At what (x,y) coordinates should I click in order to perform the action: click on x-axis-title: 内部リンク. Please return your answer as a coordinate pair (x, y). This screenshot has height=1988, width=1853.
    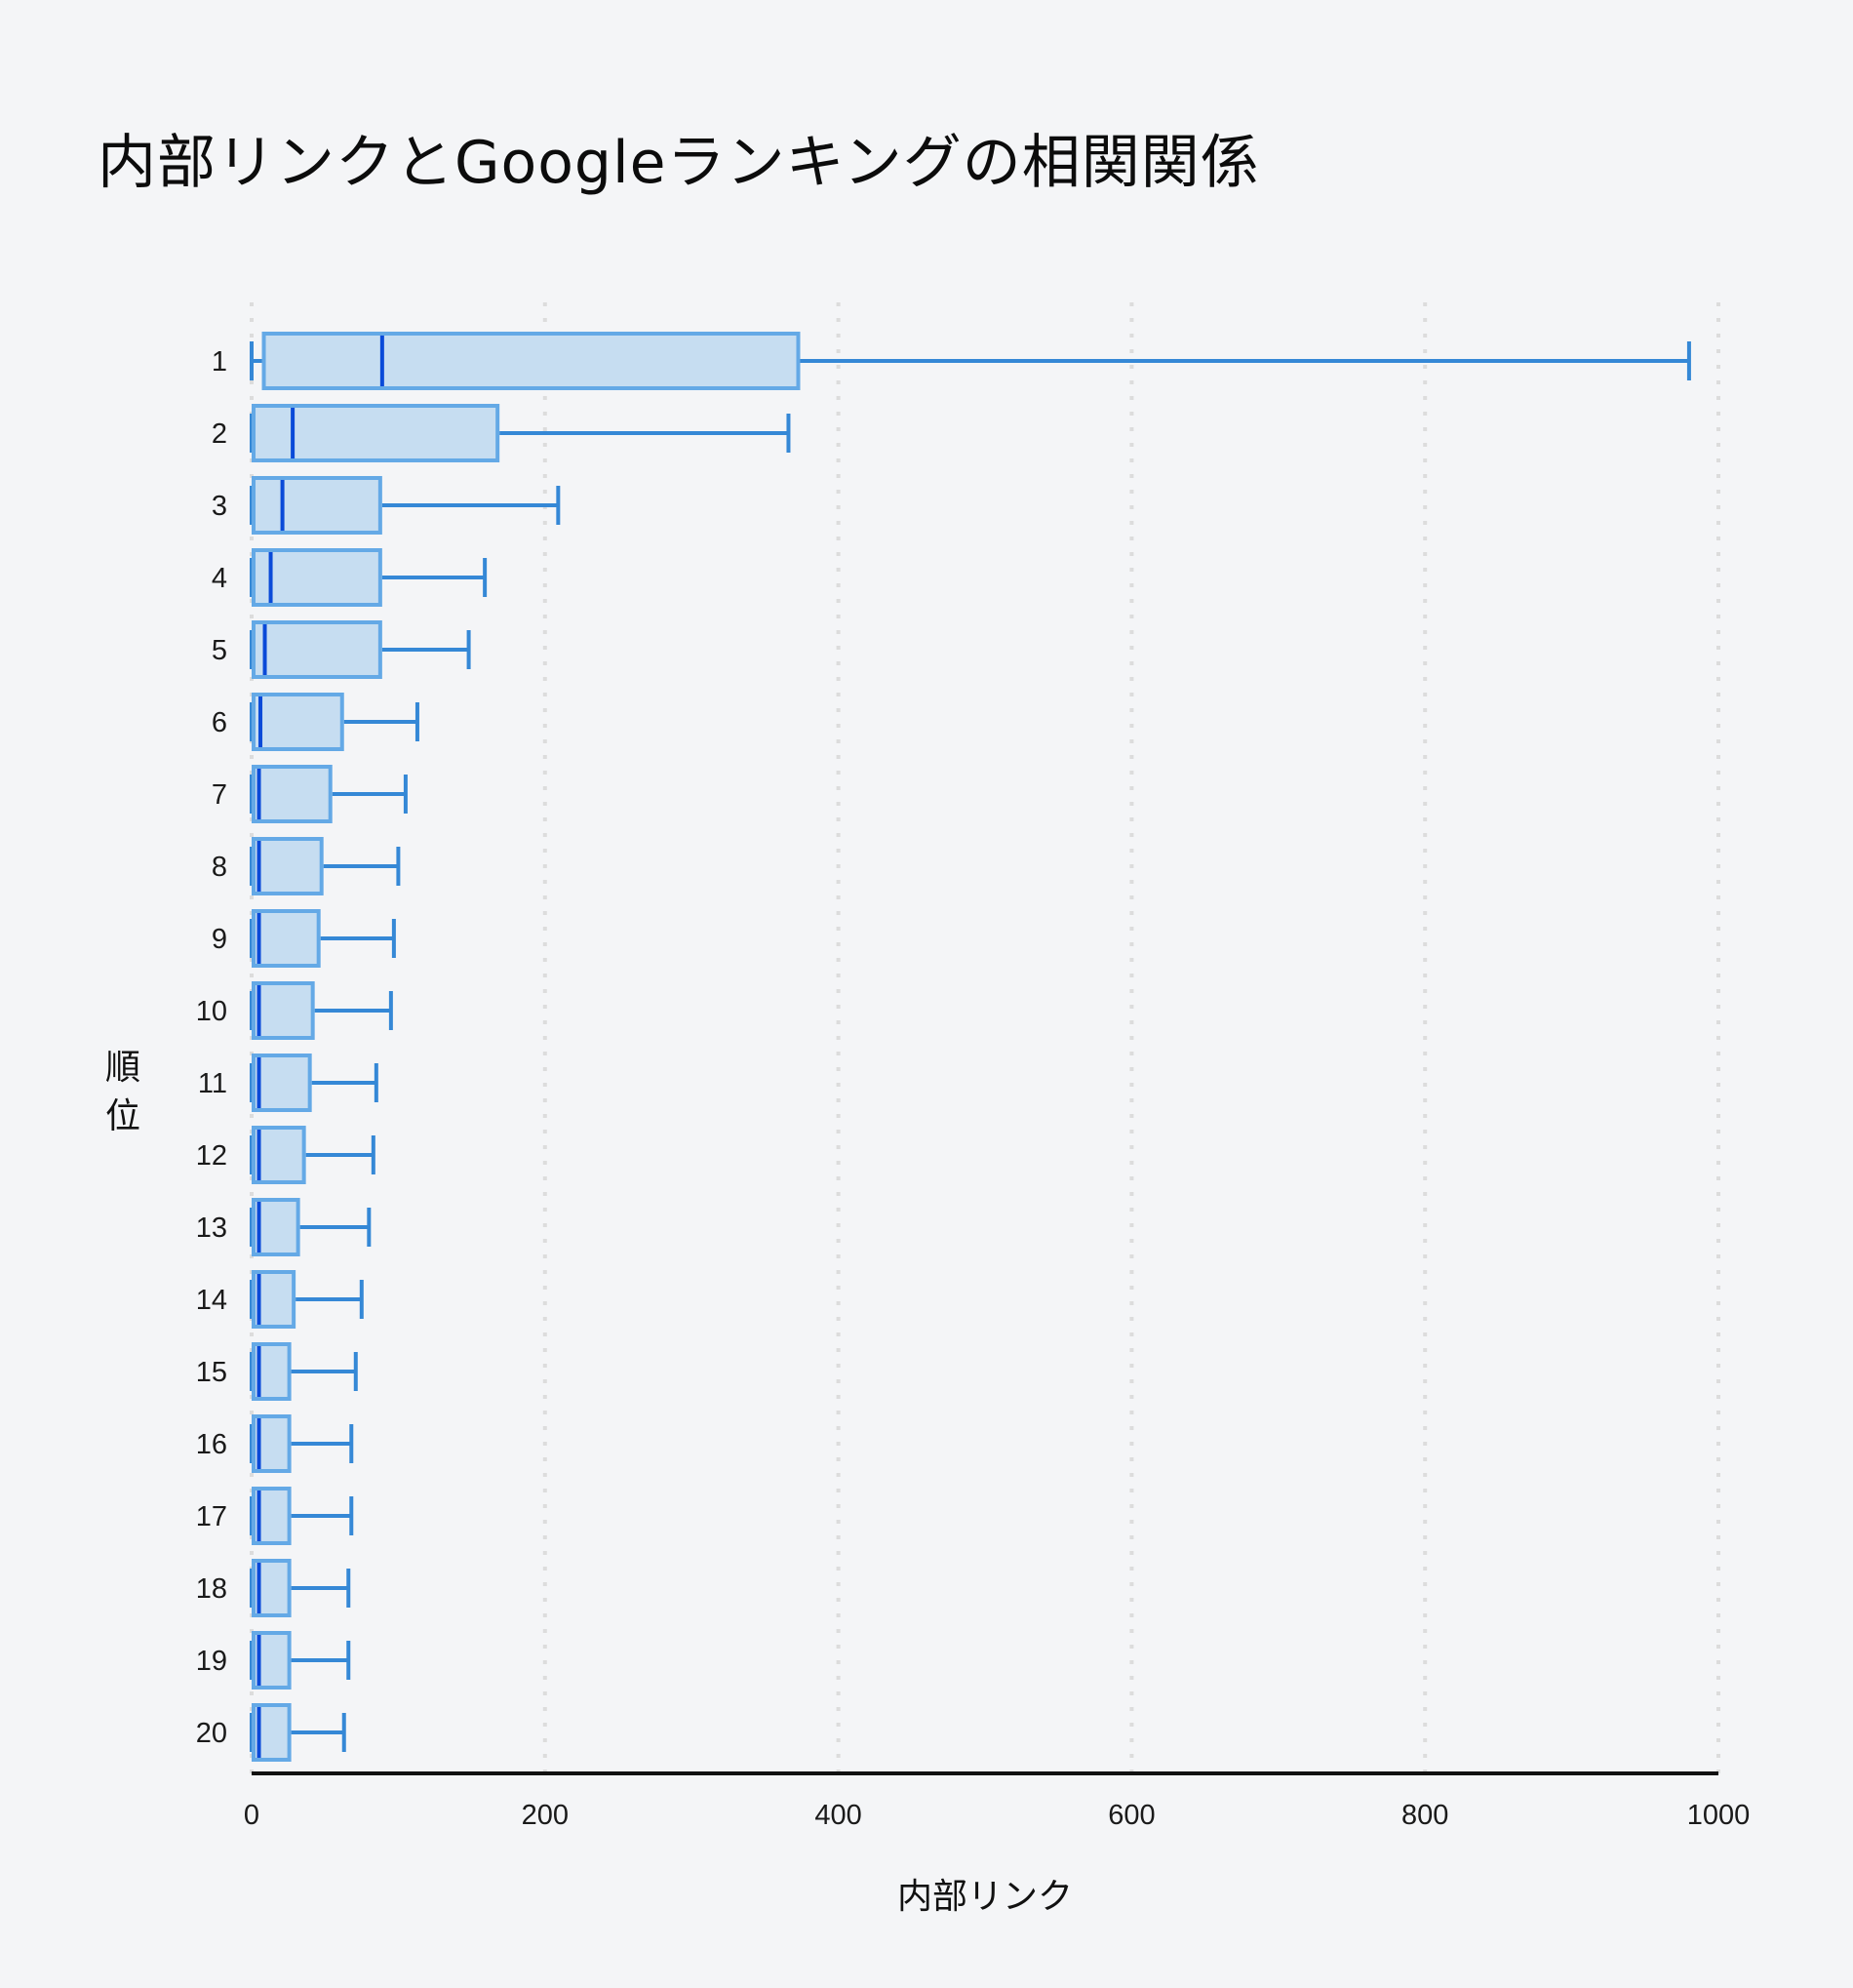
    Looking at the image, I should click on (984, 1897).